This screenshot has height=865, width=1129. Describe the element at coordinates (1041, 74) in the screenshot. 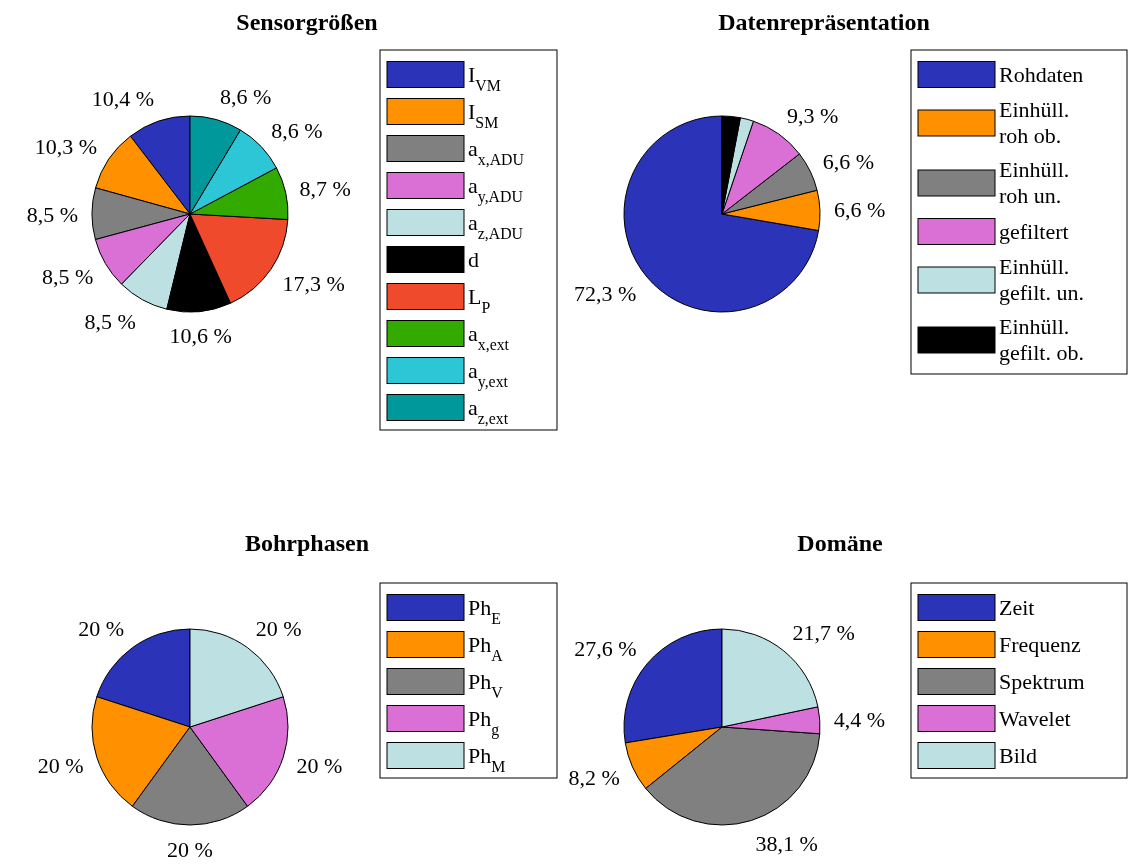

I see `legend-label: Rohdaten` at that location.